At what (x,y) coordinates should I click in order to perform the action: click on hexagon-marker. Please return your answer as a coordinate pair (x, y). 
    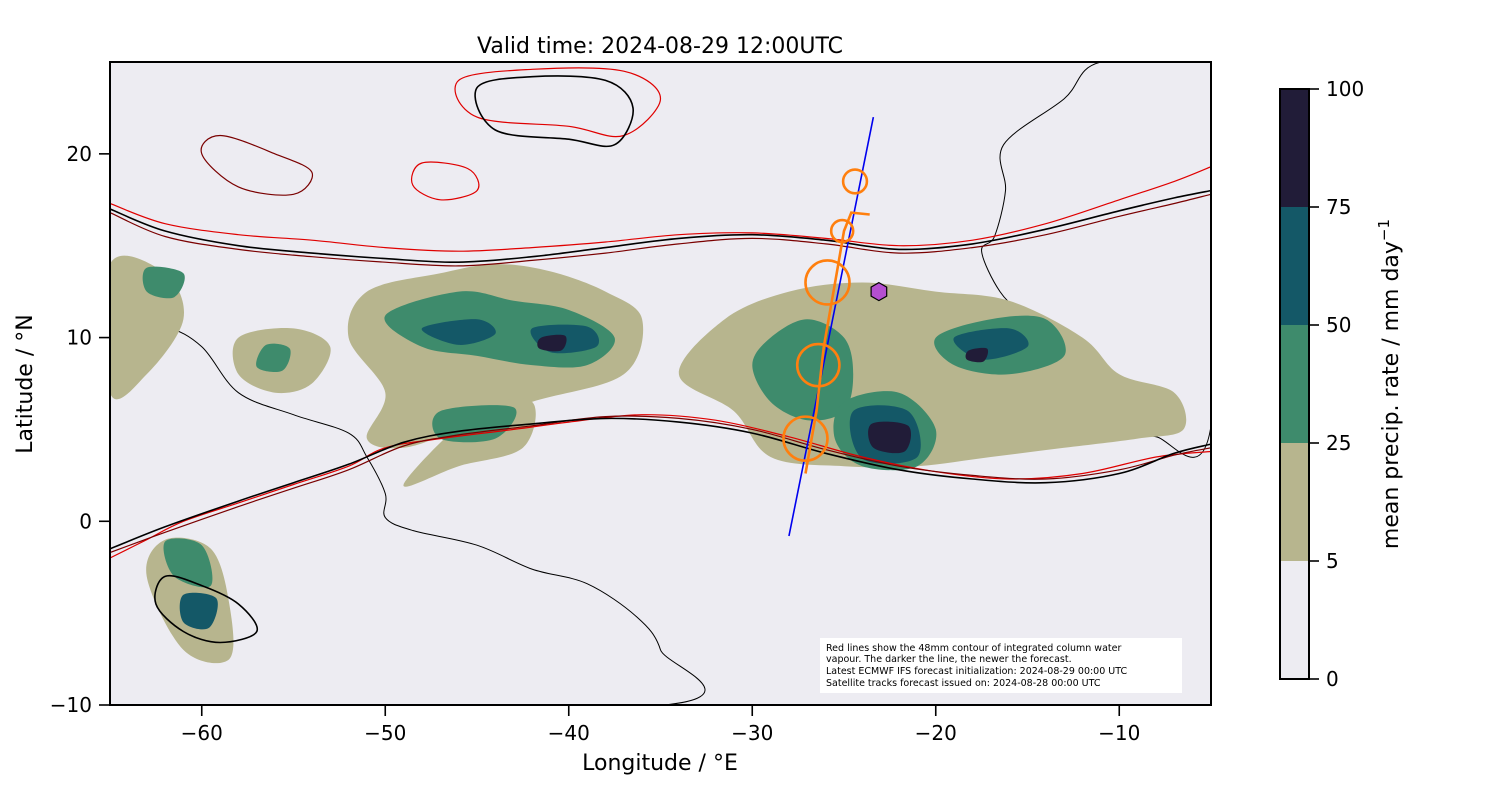
    Looking at the image, I should click on (879, 291).